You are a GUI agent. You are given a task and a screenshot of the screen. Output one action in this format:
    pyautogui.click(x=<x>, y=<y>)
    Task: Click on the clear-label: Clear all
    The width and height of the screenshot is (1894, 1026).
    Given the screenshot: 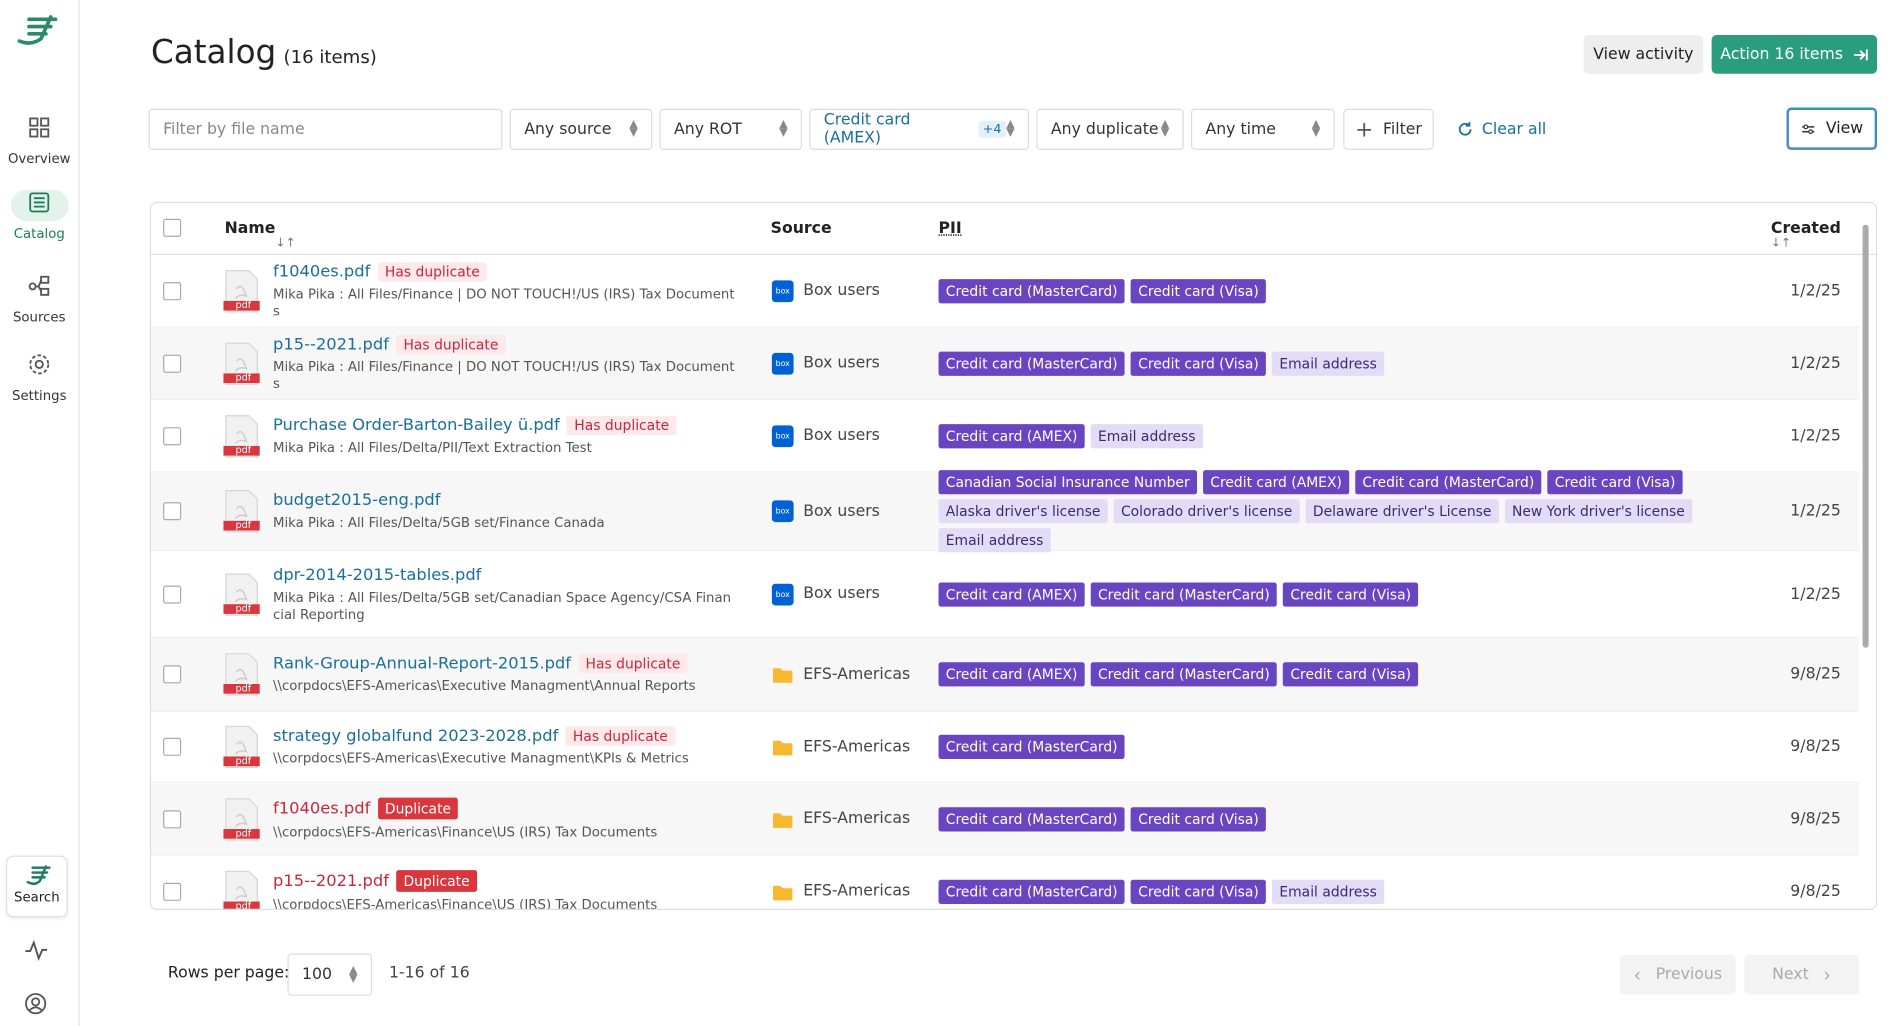 What is the action you would take?
    pyautogui.click(x=1514, y=129)
    